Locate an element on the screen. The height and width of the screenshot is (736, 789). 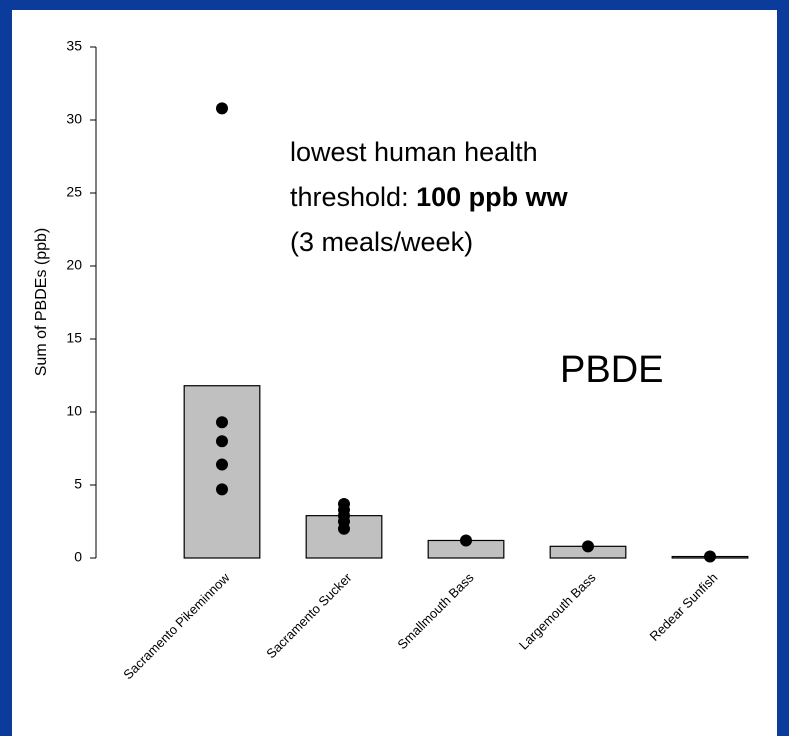
annotation: (3 meals/week) is located at coordinates (381, 242).